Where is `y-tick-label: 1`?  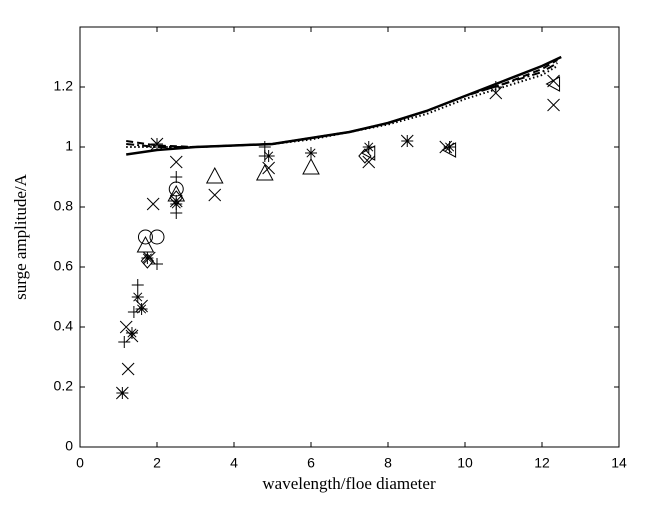
y-tick-label: 1 is located at coordinates (69, 146).